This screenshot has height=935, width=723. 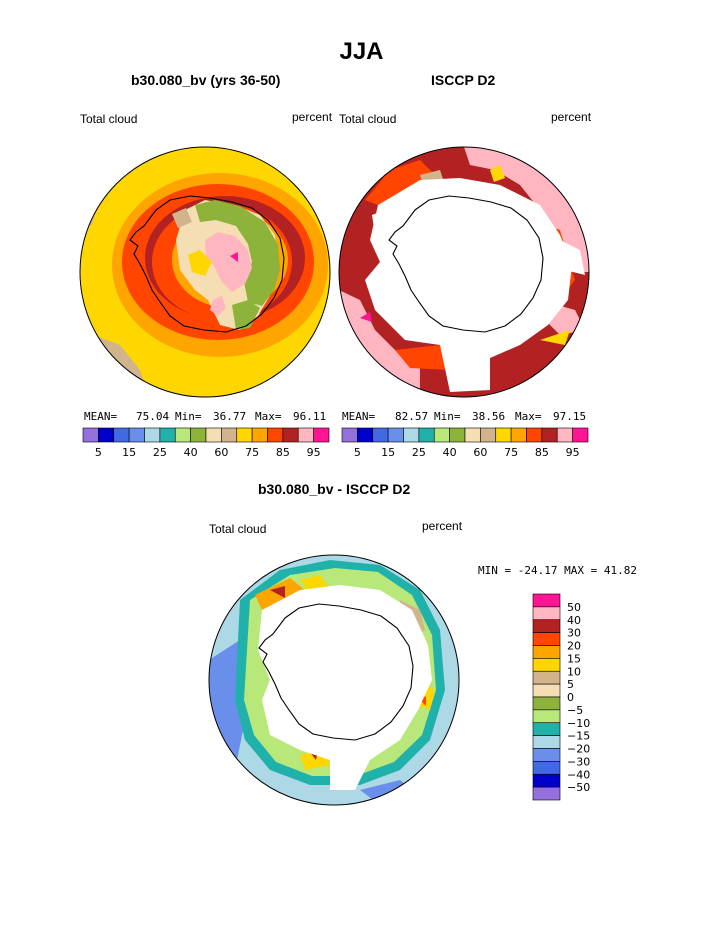 What do you see at coordinates (489, 416) in the screenshot?
I see `panel2-min-value: 38.56` at bounding box center [489, 416].